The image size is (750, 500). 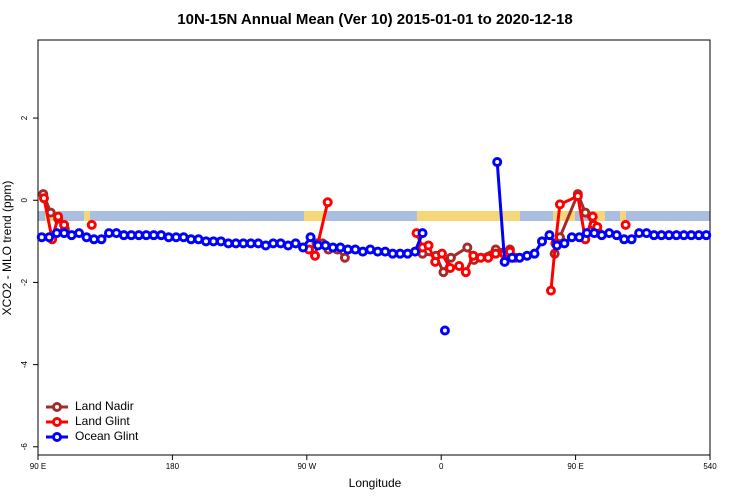 What do you see at coordinates (306, 466) in the screenshot?
I see `x-tick-label: 90 W` at bounding box center [306, 466].